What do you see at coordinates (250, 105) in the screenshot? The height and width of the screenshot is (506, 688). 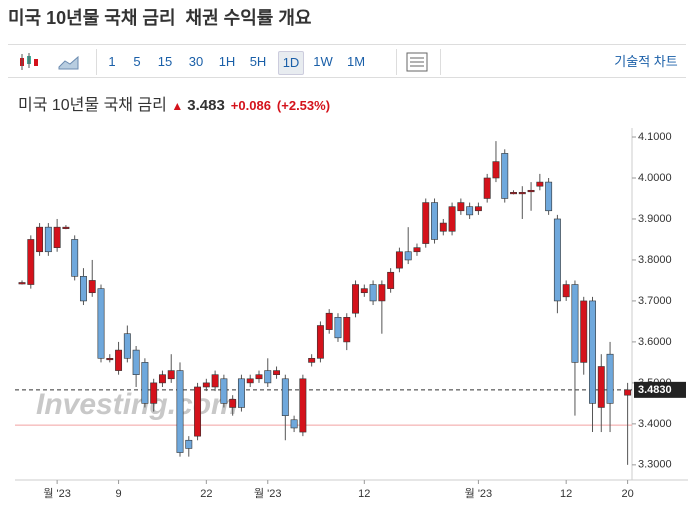 I see `change: +0.086` at bounding box center [250, 105].